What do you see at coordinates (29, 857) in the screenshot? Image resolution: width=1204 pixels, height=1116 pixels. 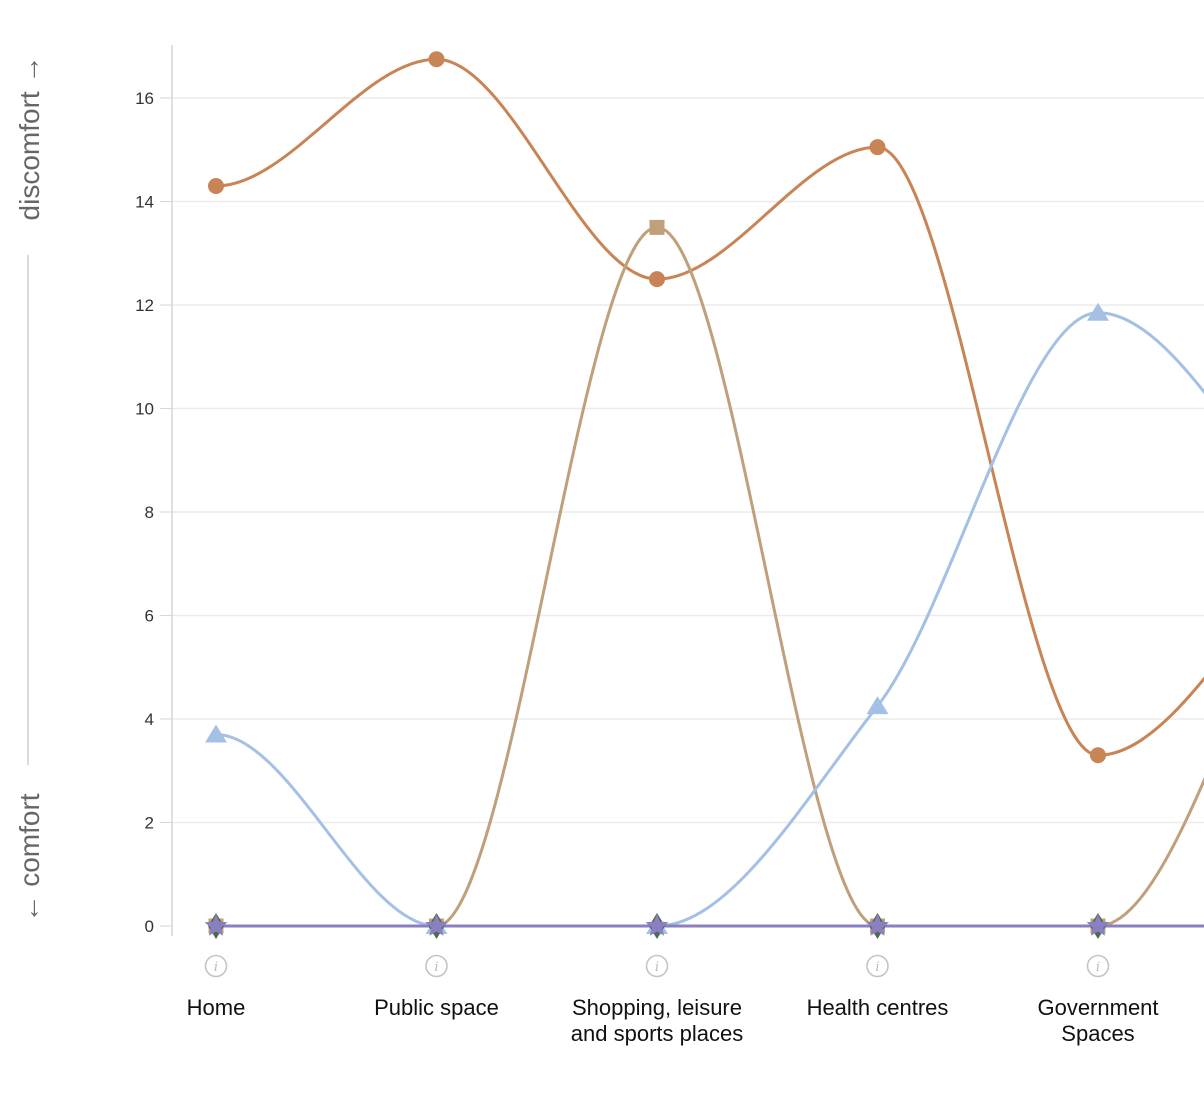 I see `comfort-label: ← comfort` at bounding box center [29, 857].